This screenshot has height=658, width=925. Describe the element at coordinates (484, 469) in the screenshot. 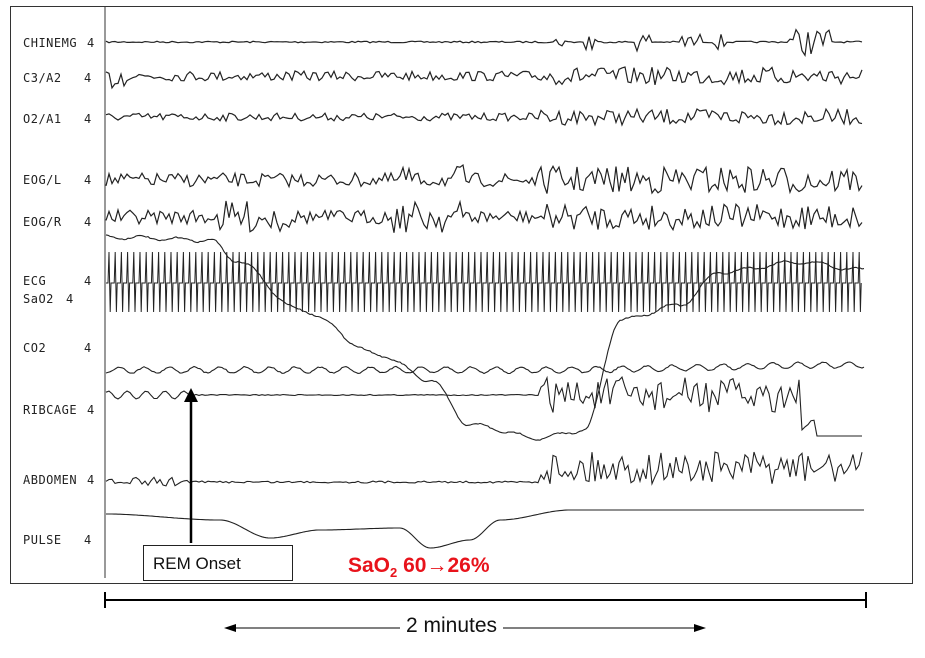

I see `abdomen-trace` at that location.